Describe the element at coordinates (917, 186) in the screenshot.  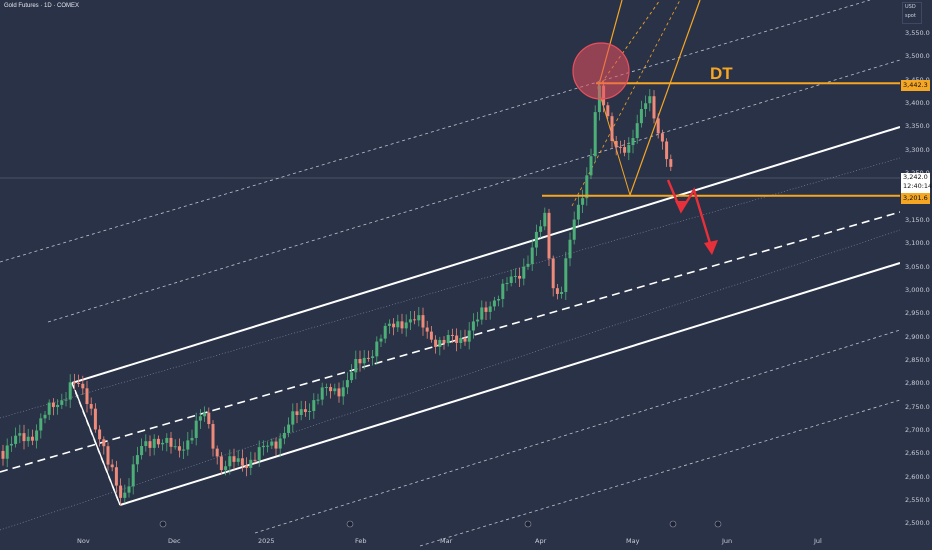
I see `countdown-timer: 12:40:14` at that location.